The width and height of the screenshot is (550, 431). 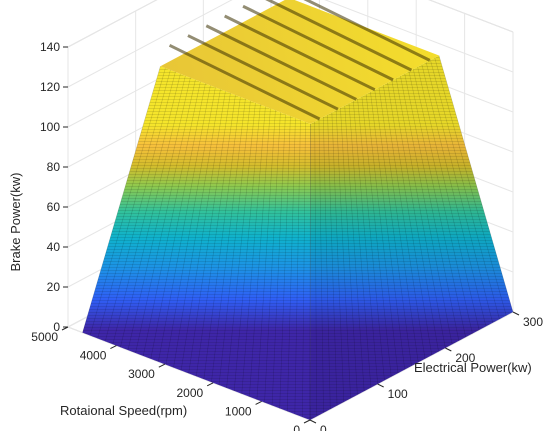 What do you see at coordinates (171, 378) in the screenshot?
I see `y-axis-ticks: 0 1000 2000 3000 4000 5000` at bounding box center [171, 378].